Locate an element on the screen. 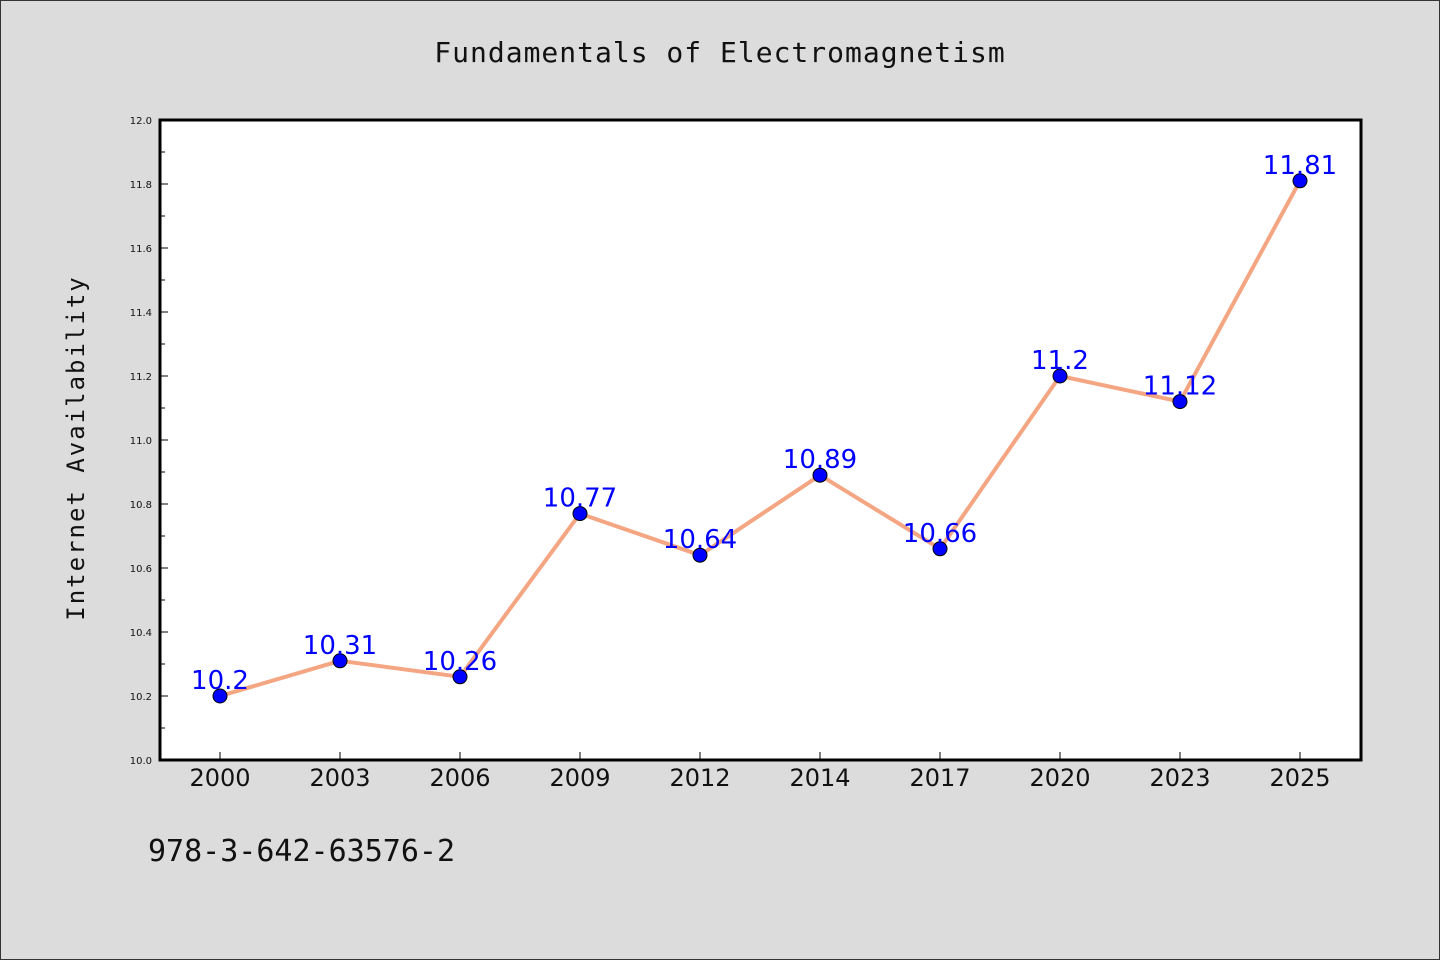 The height and width of the screenshot is (960, 1440). data-label: 11.12 is located at coordinates (1180, 387).